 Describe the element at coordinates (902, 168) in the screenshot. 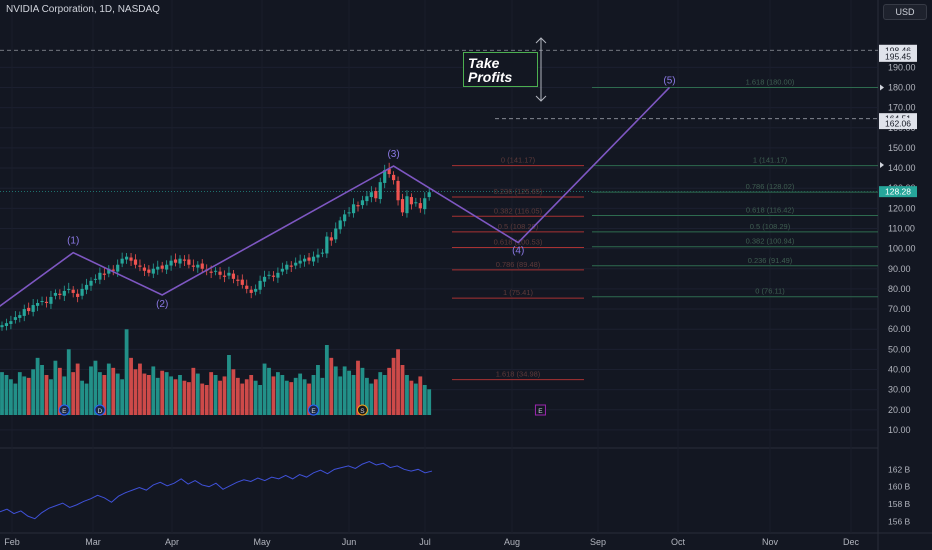

I see `y-tick-label: 140.00` at that location.